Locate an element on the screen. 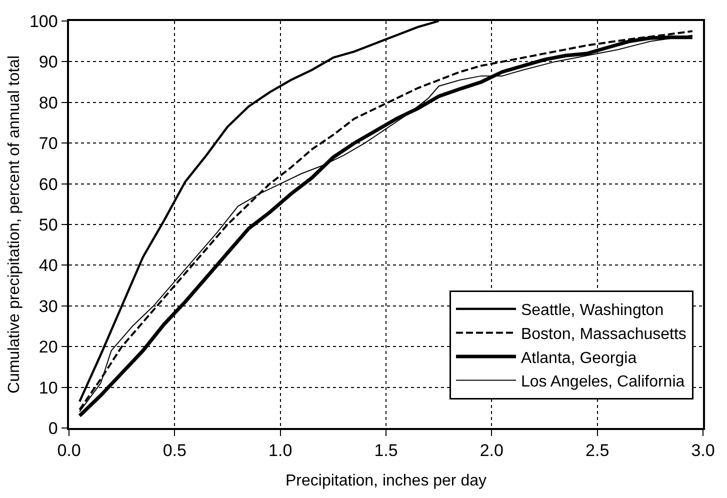 Image resolution: width=727 pixels, height=498 pixels. y-tick-label: 30 is located at coordinates (48, 306).